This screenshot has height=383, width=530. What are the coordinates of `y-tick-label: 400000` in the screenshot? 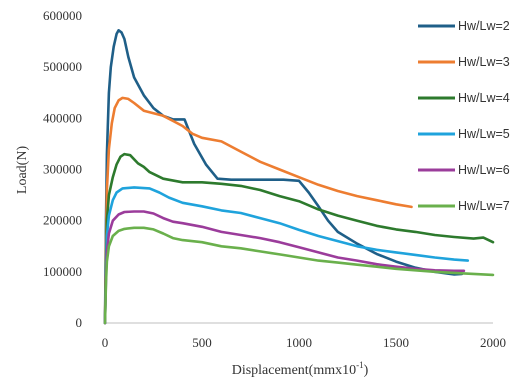 It's located at (62, 117).